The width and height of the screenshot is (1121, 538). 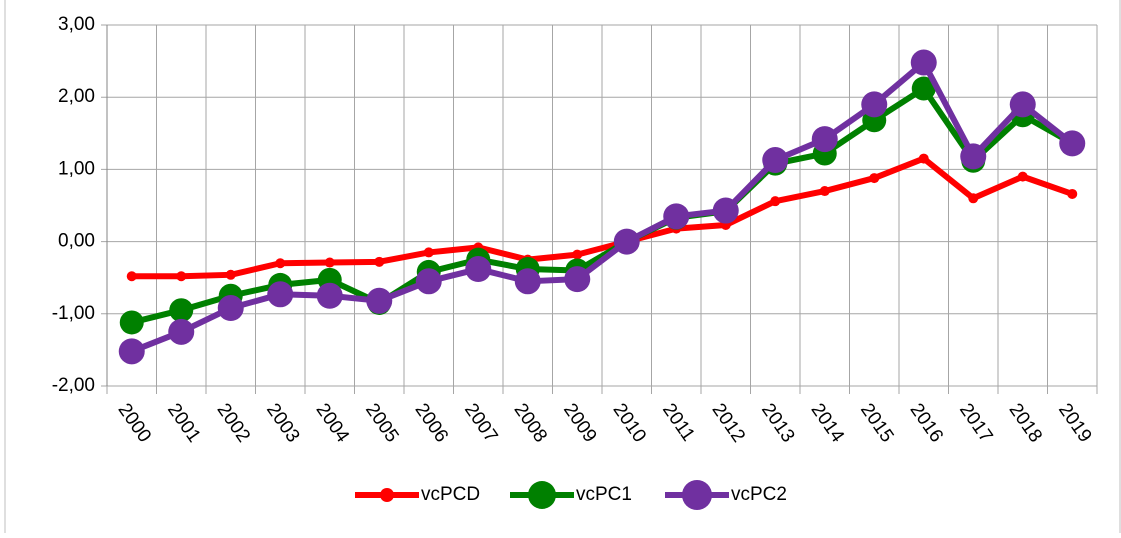 I want to click on legend-label: vcPC1, so click(x=604, y=494).